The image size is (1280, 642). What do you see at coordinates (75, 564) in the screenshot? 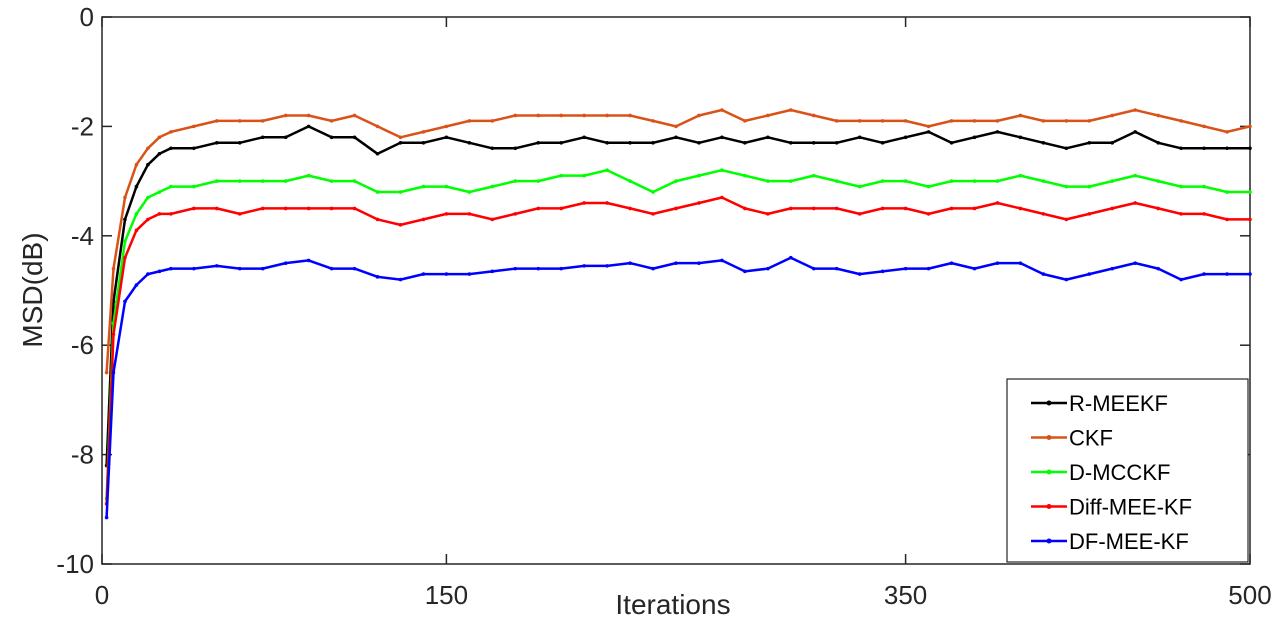
I see `y-tick-label: -10` at bounding box center [75, 564].